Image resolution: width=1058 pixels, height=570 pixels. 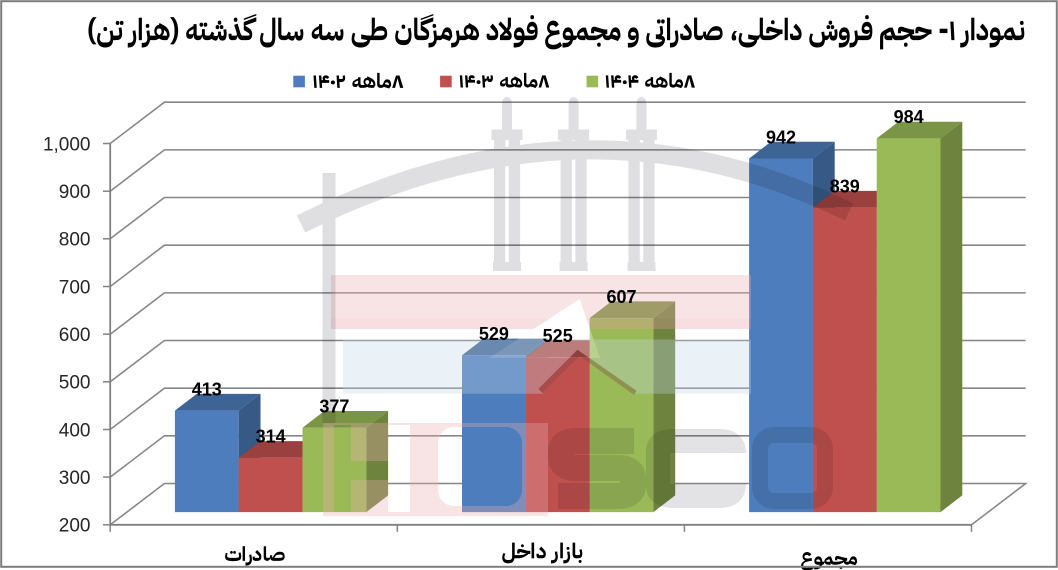 I want to click on svg-text: 700, so click(x=75, y=287).